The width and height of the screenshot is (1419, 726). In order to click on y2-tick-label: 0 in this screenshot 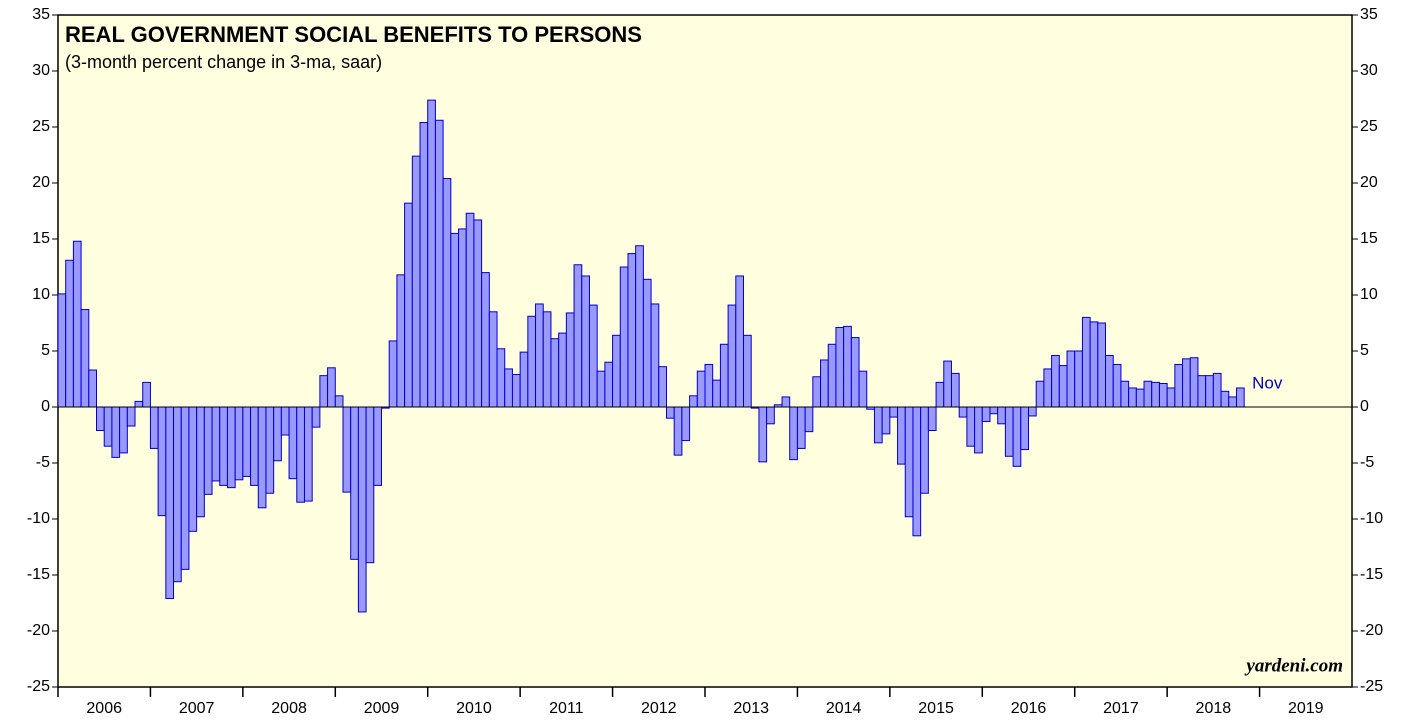, I will do `click(1364, 406)`.